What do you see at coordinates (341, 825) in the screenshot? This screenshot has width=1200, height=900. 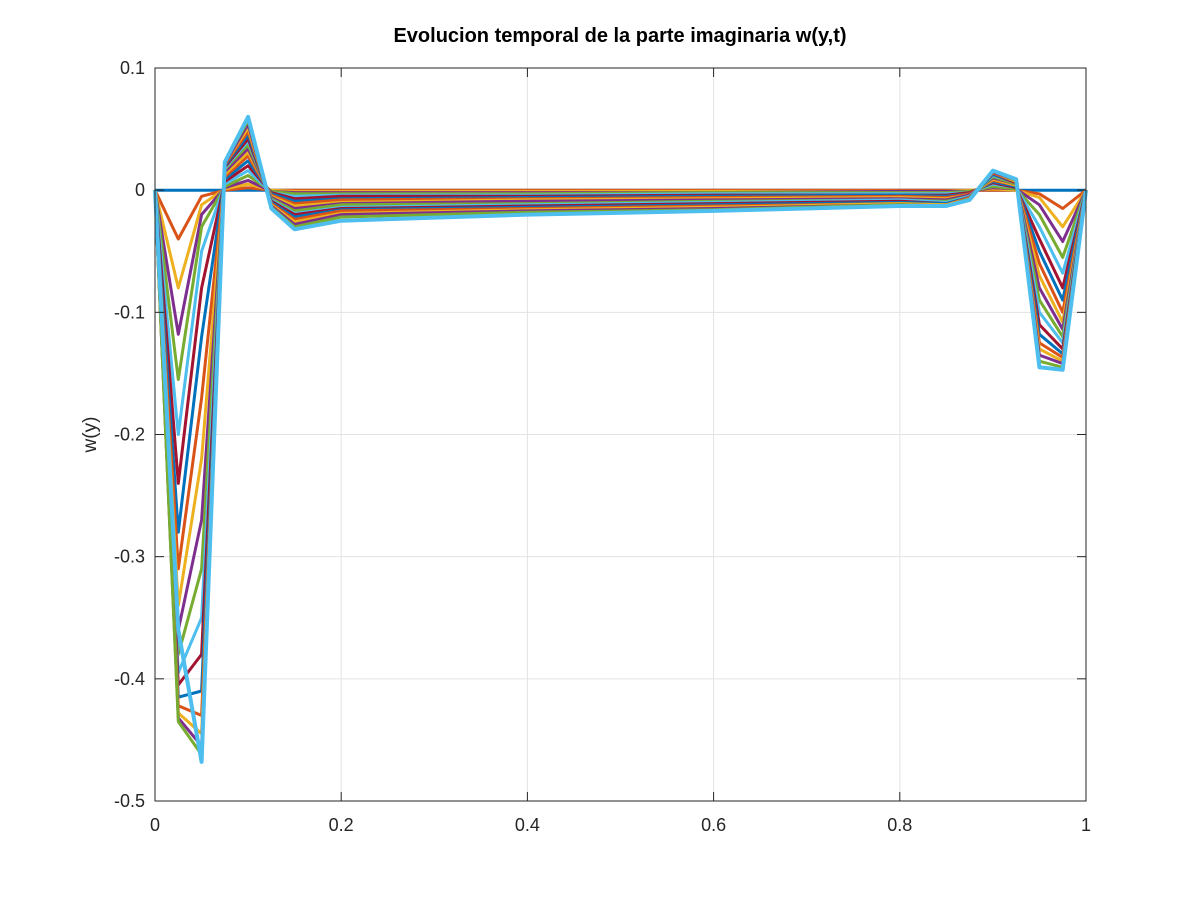 I see `x-tick-label: 0.2` at bounding box center [341, 825].